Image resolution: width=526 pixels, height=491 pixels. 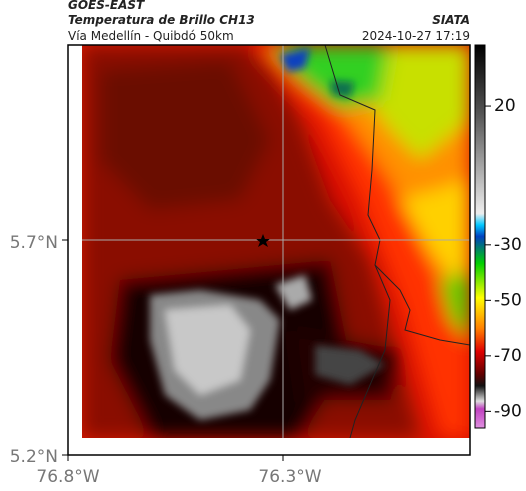 What do you see at coordinates (480, 236) in the screenshot?
I see `colorbar` at bounding box center [480, 236].